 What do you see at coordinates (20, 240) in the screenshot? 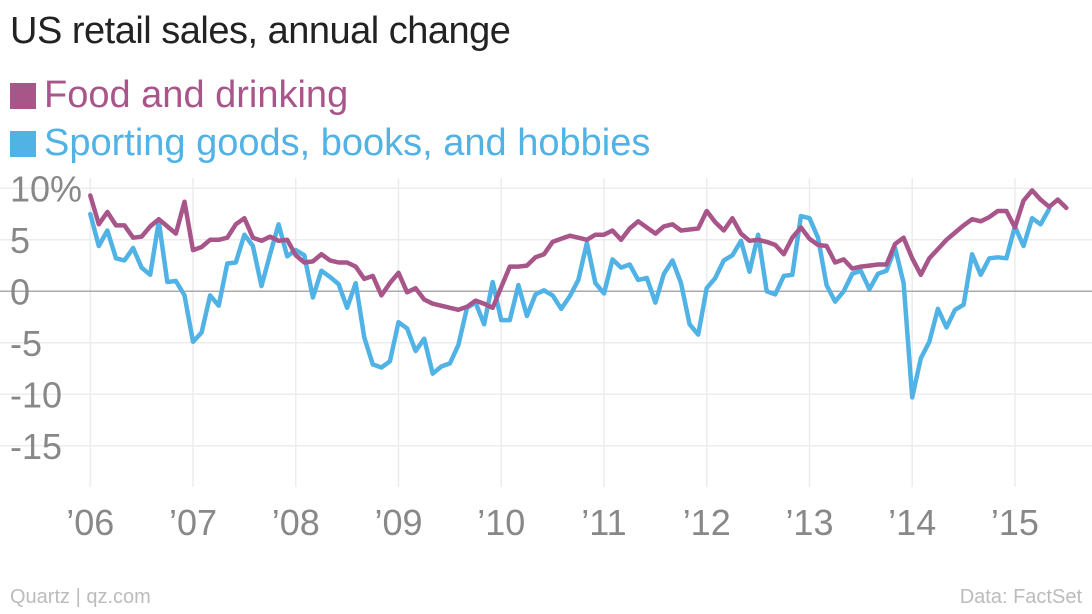
I see `y-tick-label: 5` at bounding box center [20, 240].